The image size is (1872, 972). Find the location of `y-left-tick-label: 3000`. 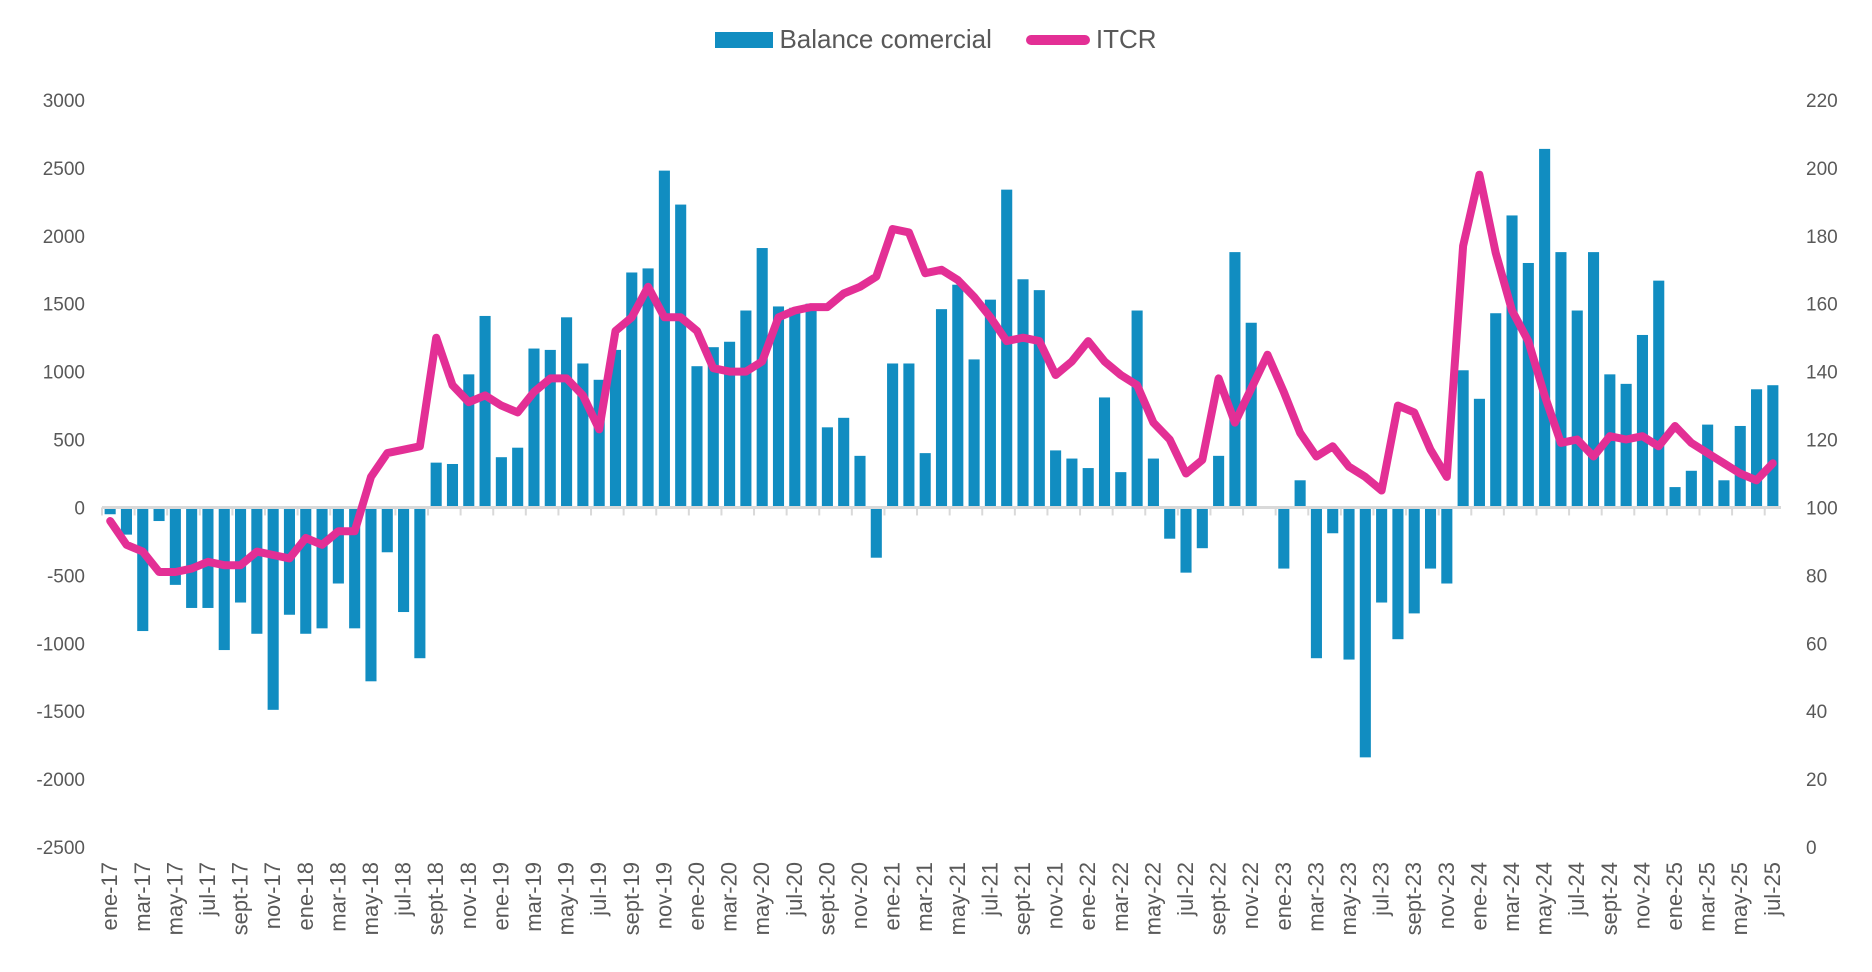

y-left-tick-label: 3000 is located at coordinates (64, 101).